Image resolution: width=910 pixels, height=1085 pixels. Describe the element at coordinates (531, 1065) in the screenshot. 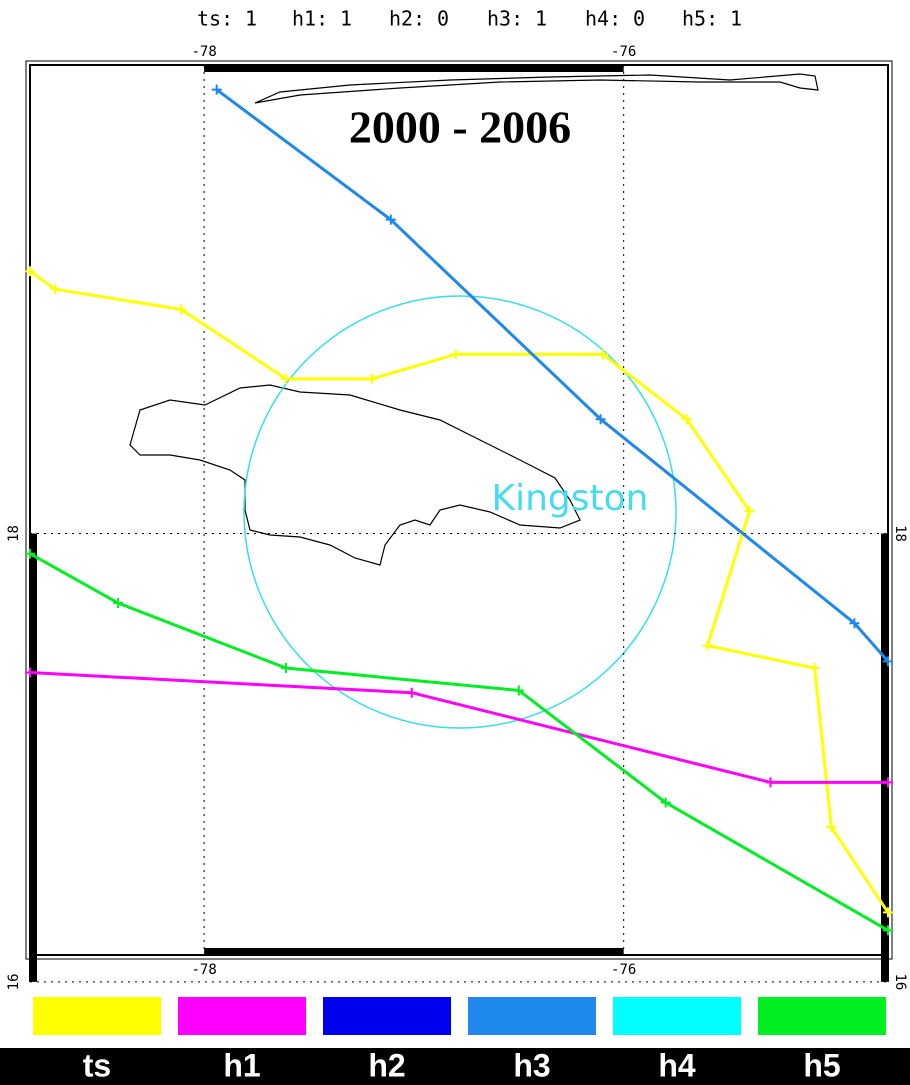

I see `legend-label: h3` at that location.